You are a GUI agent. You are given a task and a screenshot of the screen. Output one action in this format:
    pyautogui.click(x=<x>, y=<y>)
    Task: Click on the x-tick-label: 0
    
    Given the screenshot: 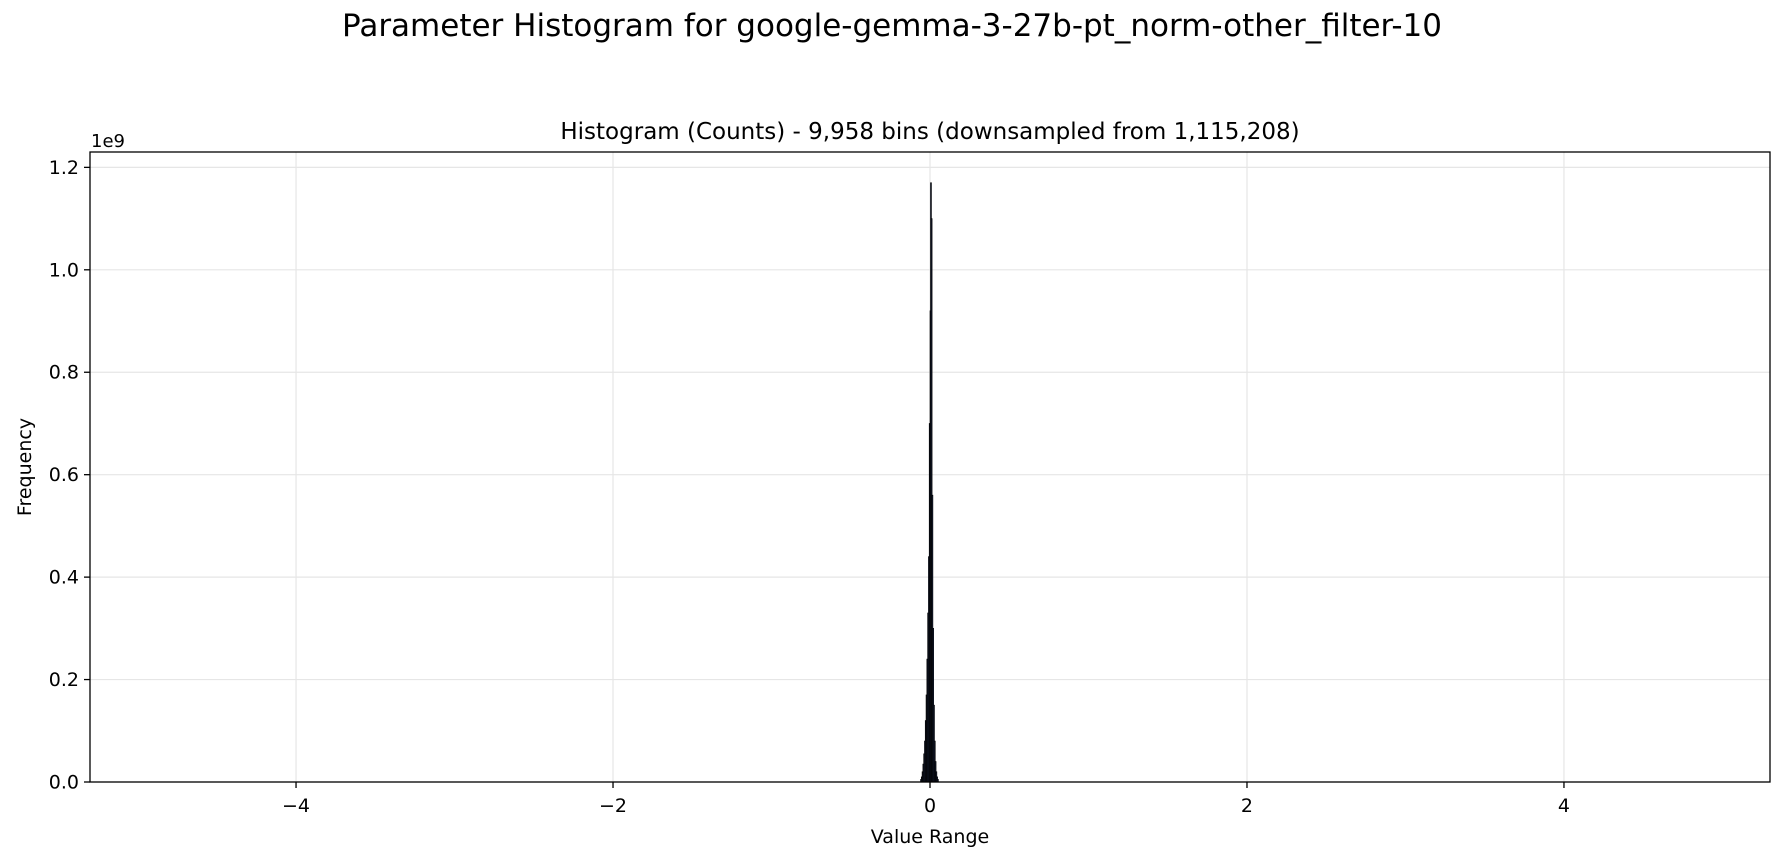 What is the action you would take?
    pyautogui.click(x=930, y=806)
    